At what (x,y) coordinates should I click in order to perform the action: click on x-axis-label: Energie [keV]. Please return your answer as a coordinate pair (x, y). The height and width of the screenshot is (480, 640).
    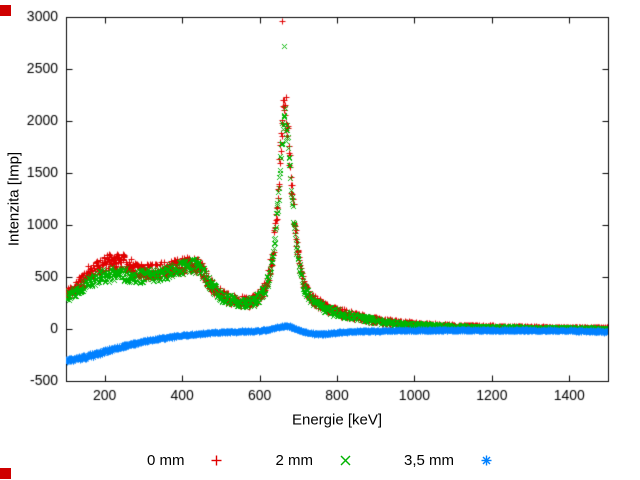
    Looking at the image, I should click on (337, 420).